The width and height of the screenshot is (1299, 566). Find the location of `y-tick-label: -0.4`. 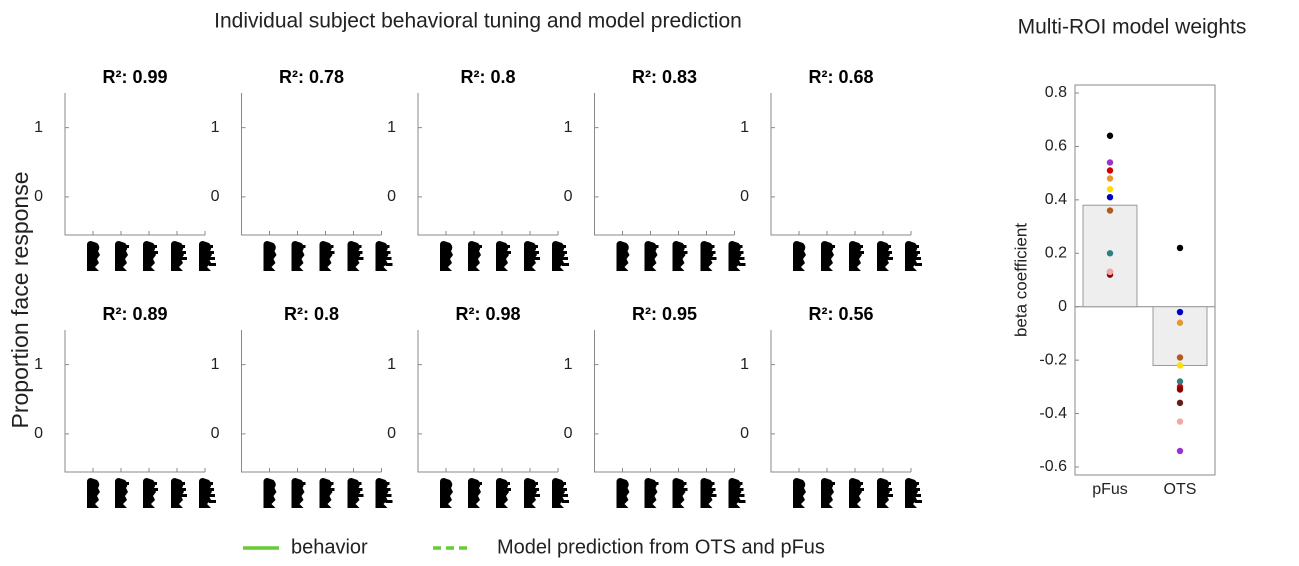

y-tick-label: -0.4 is located at coordinates (1053, 413).